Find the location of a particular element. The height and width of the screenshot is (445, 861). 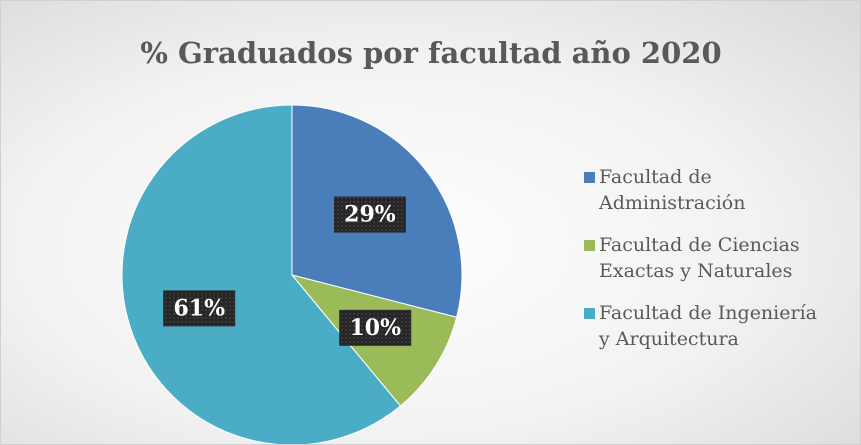

data-label-text: 61% is located at coordinates (199, 308).